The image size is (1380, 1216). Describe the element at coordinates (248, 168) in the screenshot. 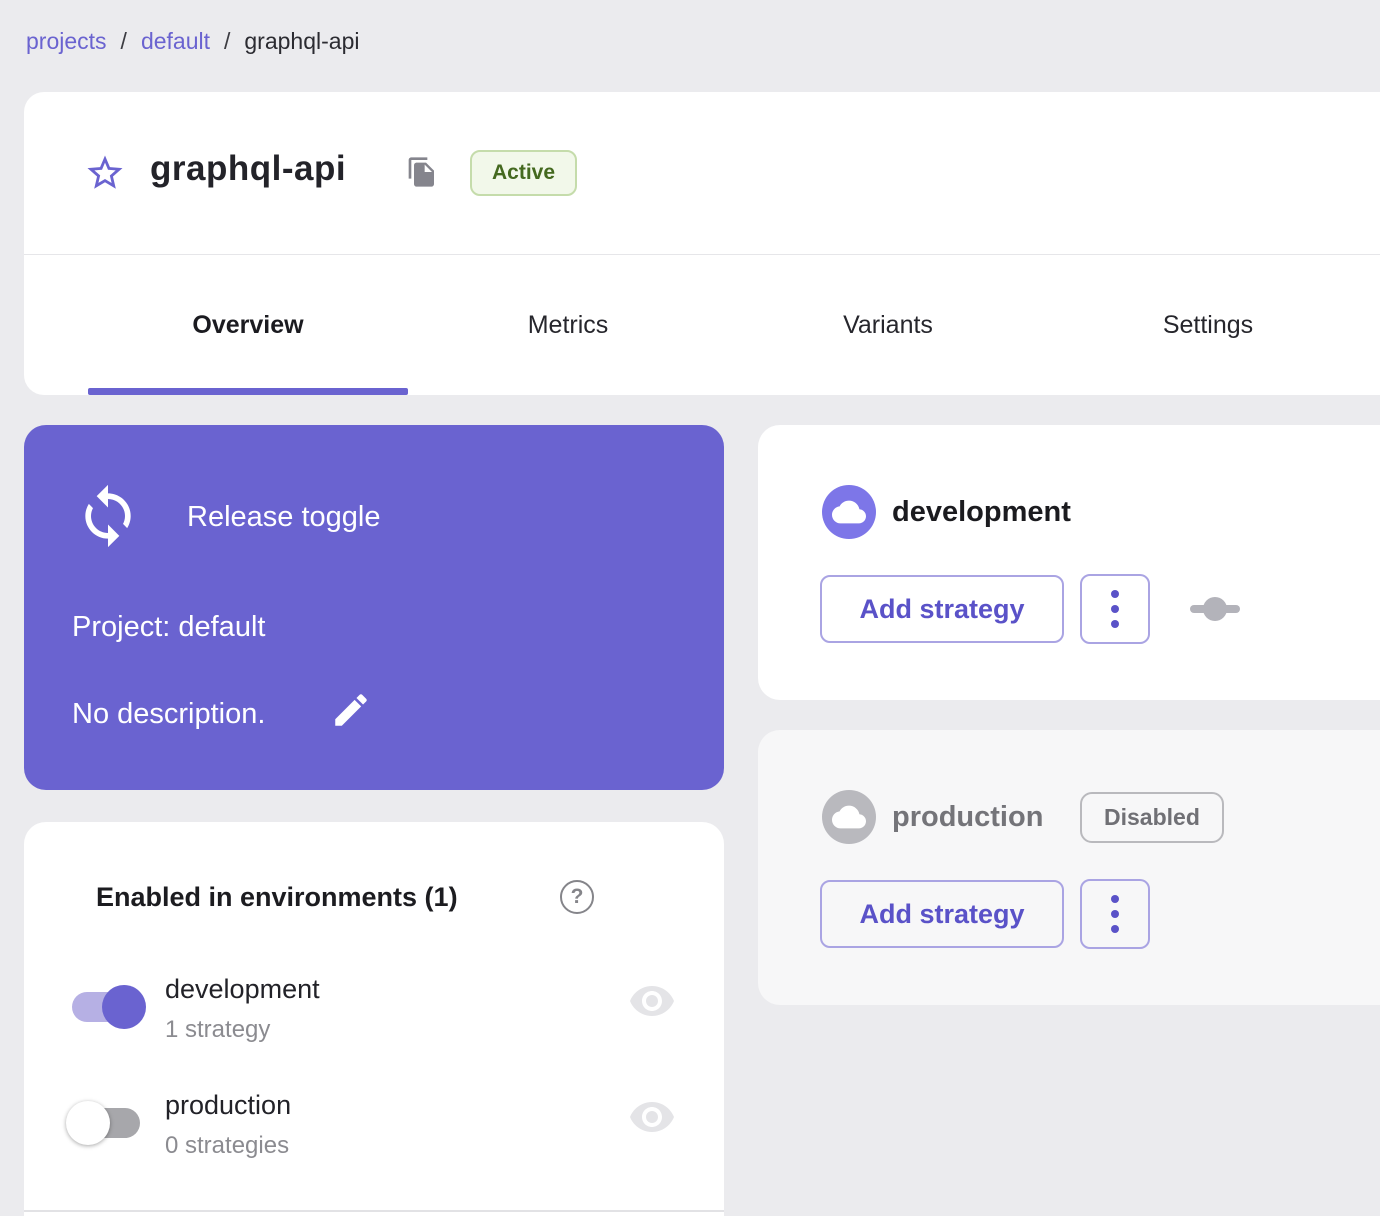

I see `feature-title: graphql-api` at that location.